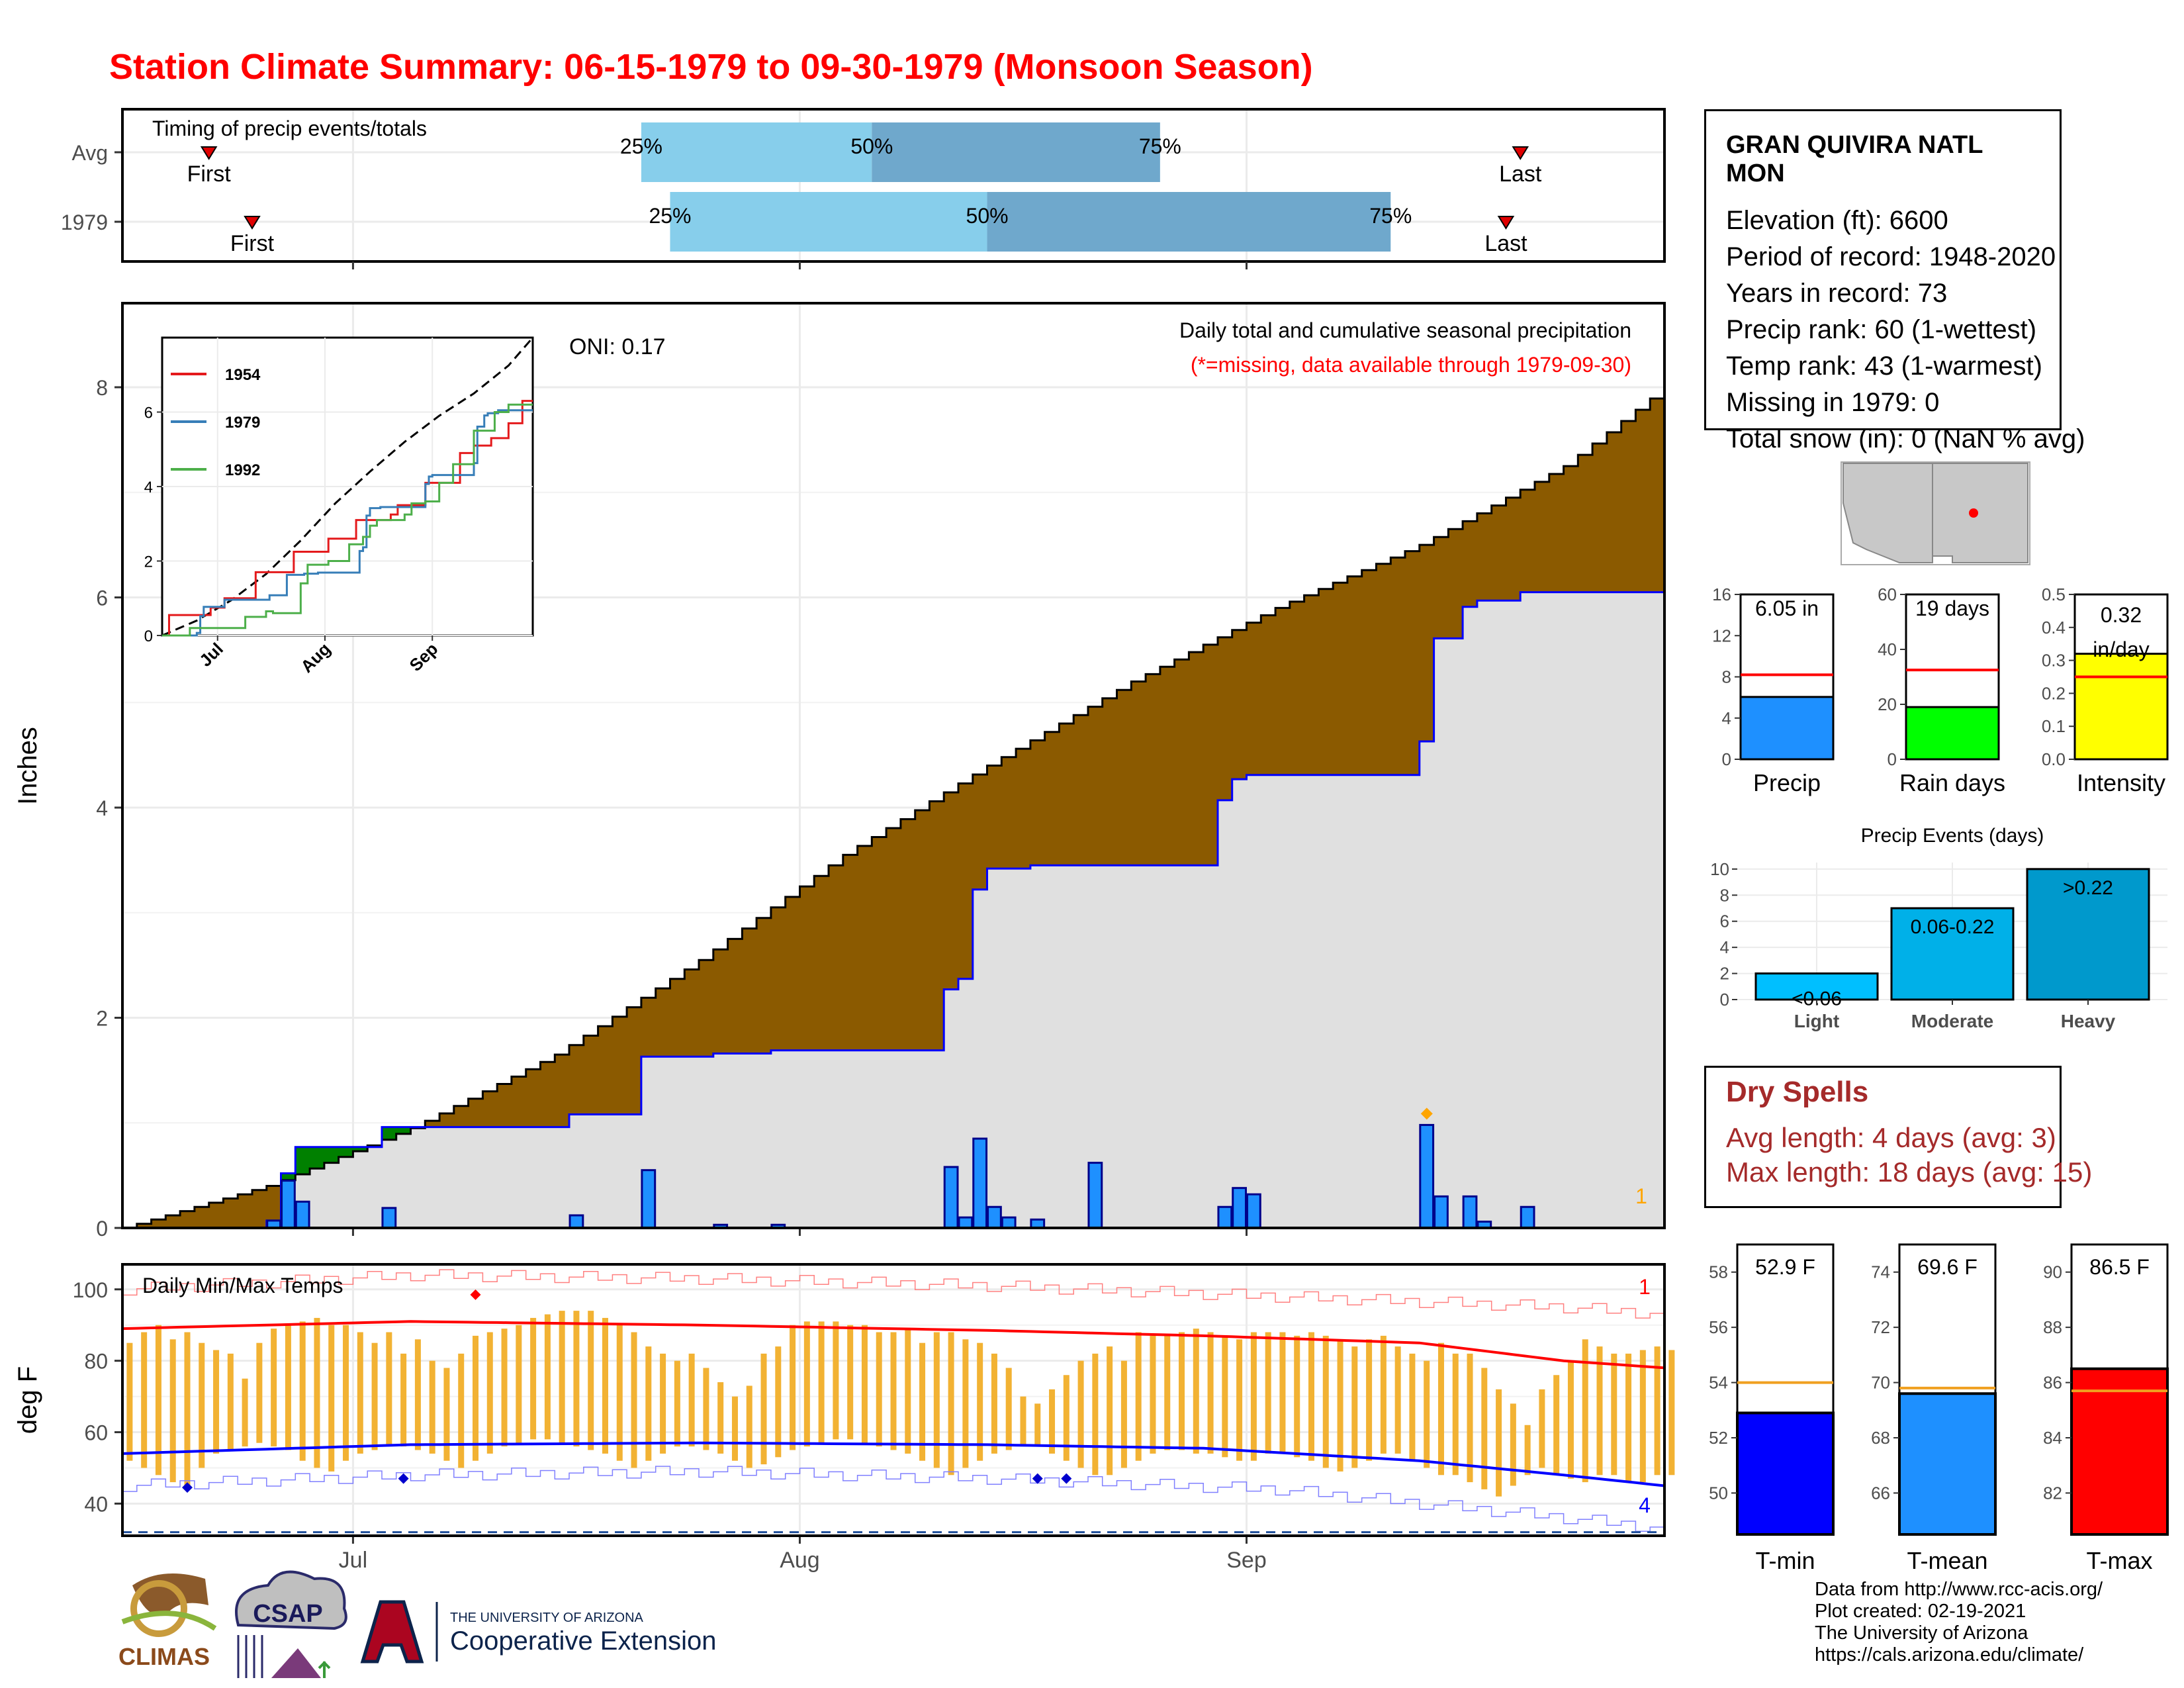  Describe the element at coordinates (1721, 635) in the screenshot. I see `summary-y-tick-label: 12` at that location.